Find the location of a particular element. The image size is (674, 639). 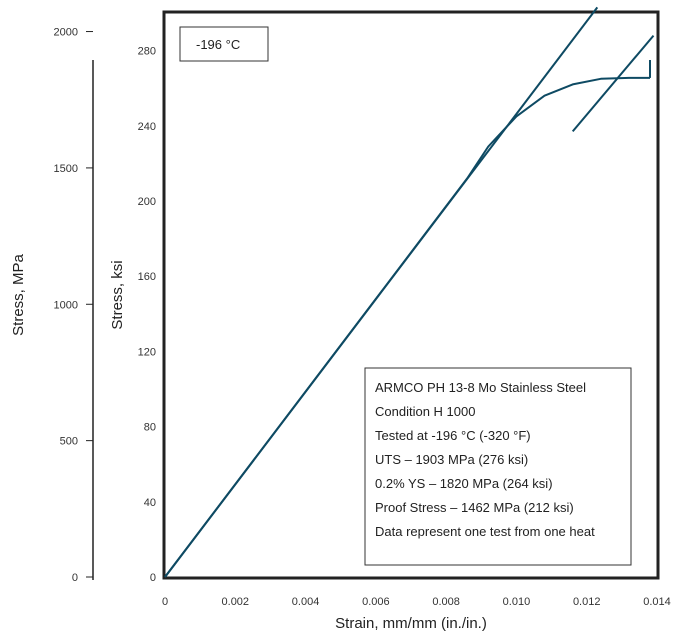

x-tick-labels: 0 0.002 0.004 0.006 0.008 0.010 0.012 0.014 is located at coordinates (416, 602).